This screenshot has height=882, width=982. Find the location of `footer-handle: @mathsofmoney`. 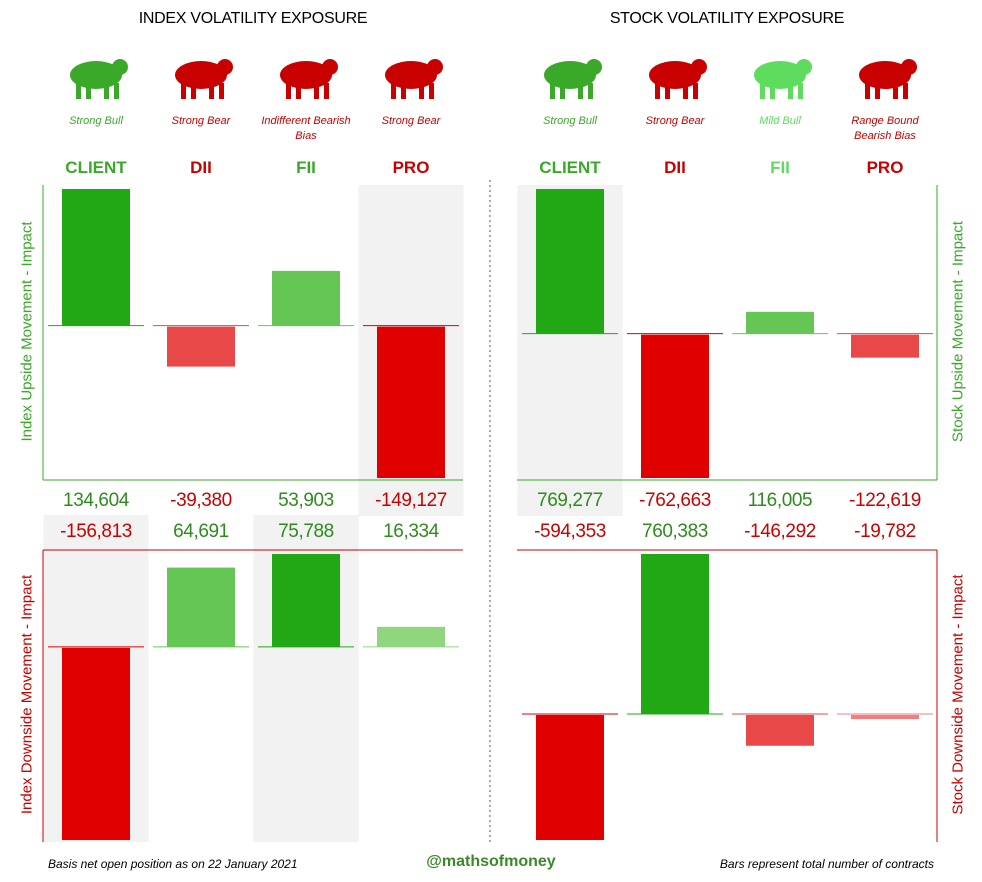

footer-handle: @mathsofmoney is located at coordinates (491, 861).